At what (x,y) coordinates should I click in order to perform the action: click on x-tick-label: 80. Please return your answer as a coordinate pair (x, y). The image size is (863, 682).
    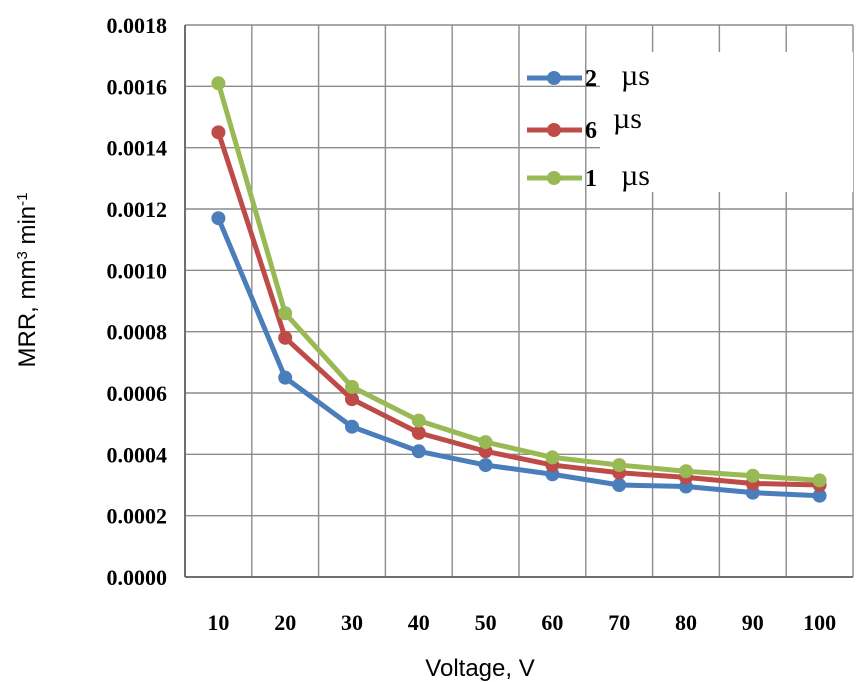
    Looking at the image, I should click on (686, 622).